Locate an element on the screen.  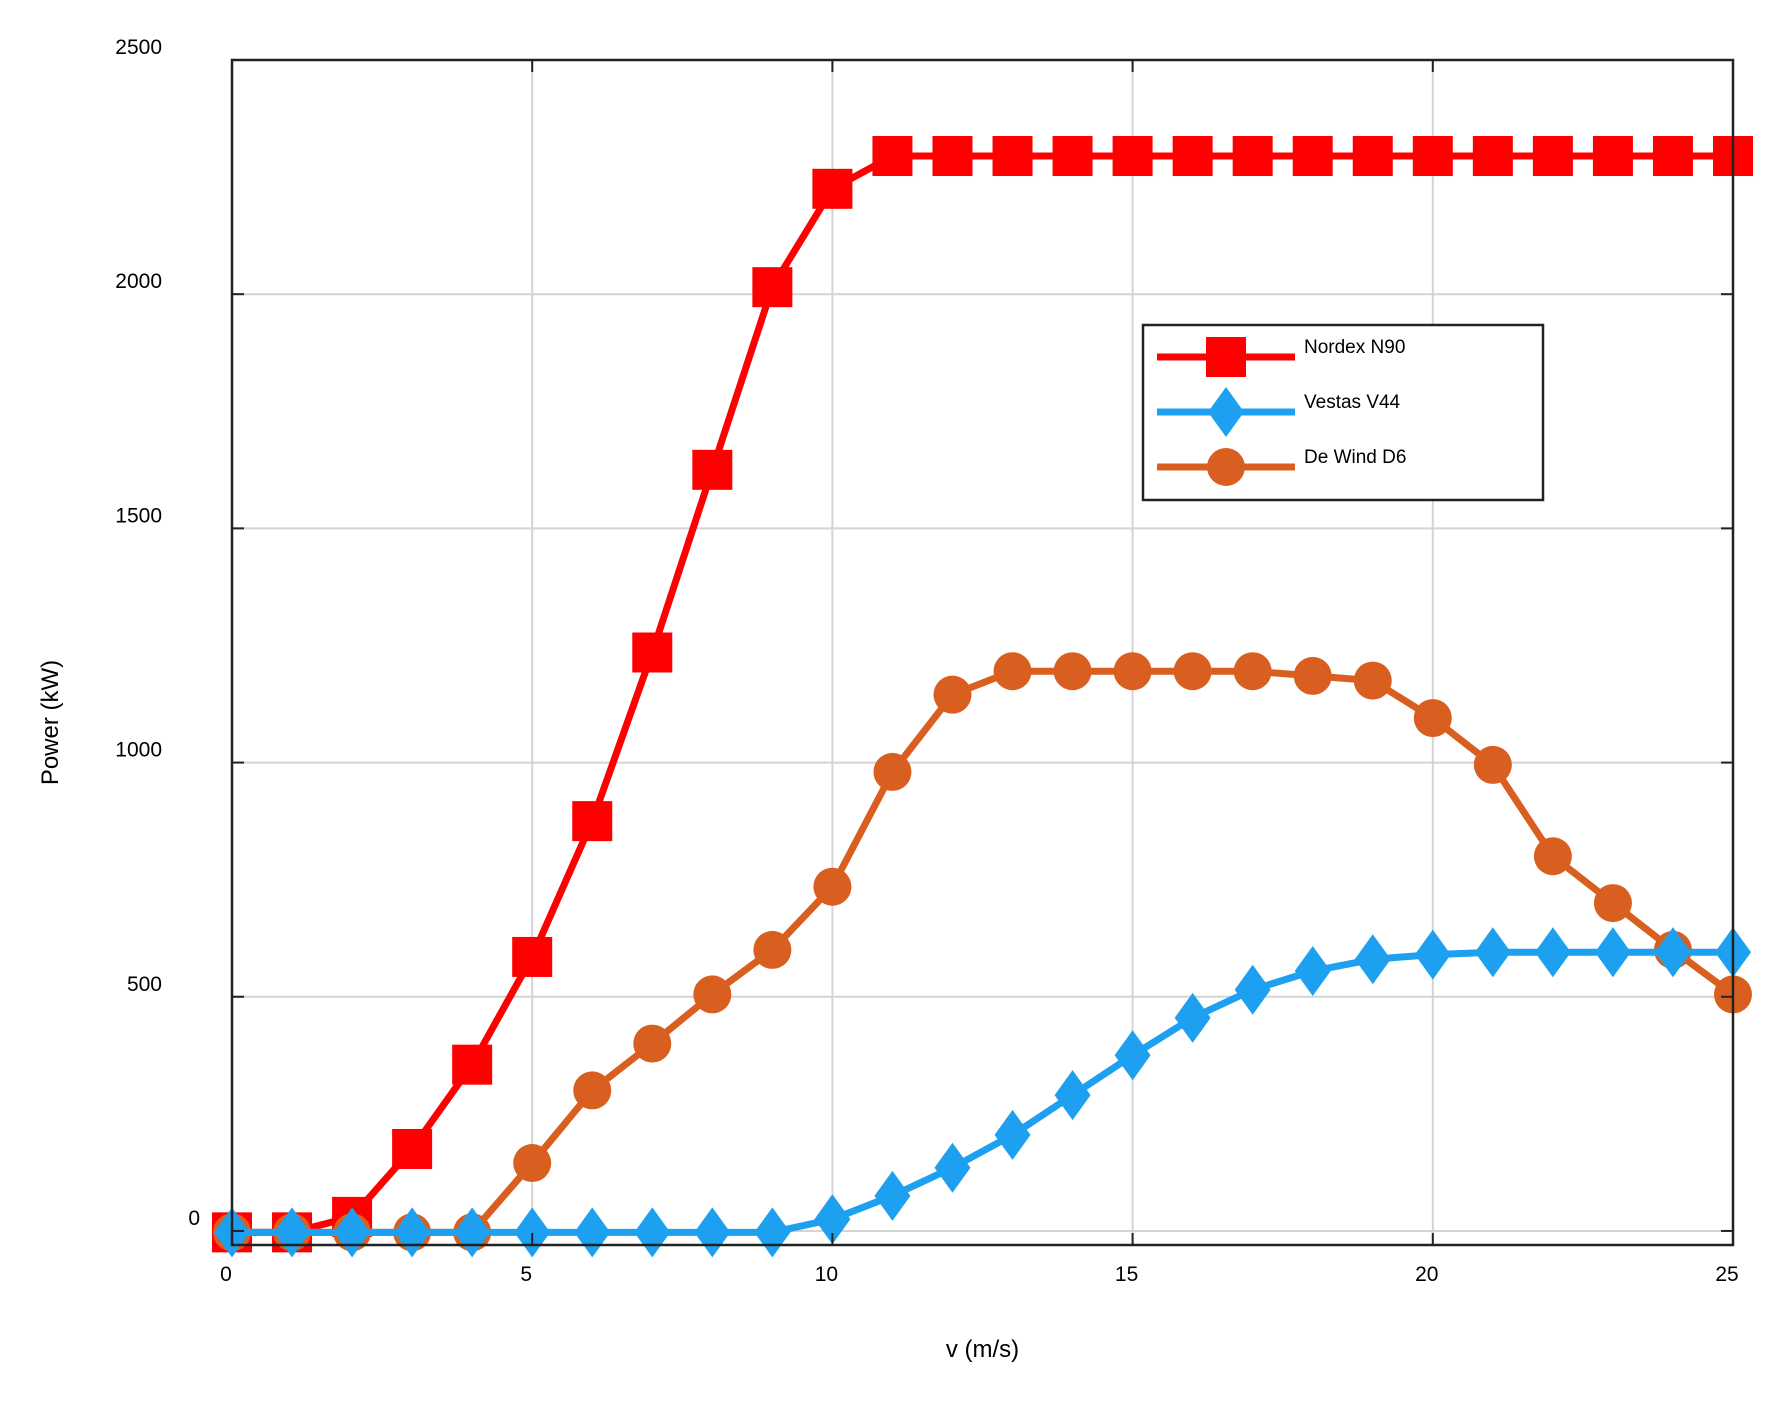
legend-label: Vestas V44 is located at coordinates (1352, 402).